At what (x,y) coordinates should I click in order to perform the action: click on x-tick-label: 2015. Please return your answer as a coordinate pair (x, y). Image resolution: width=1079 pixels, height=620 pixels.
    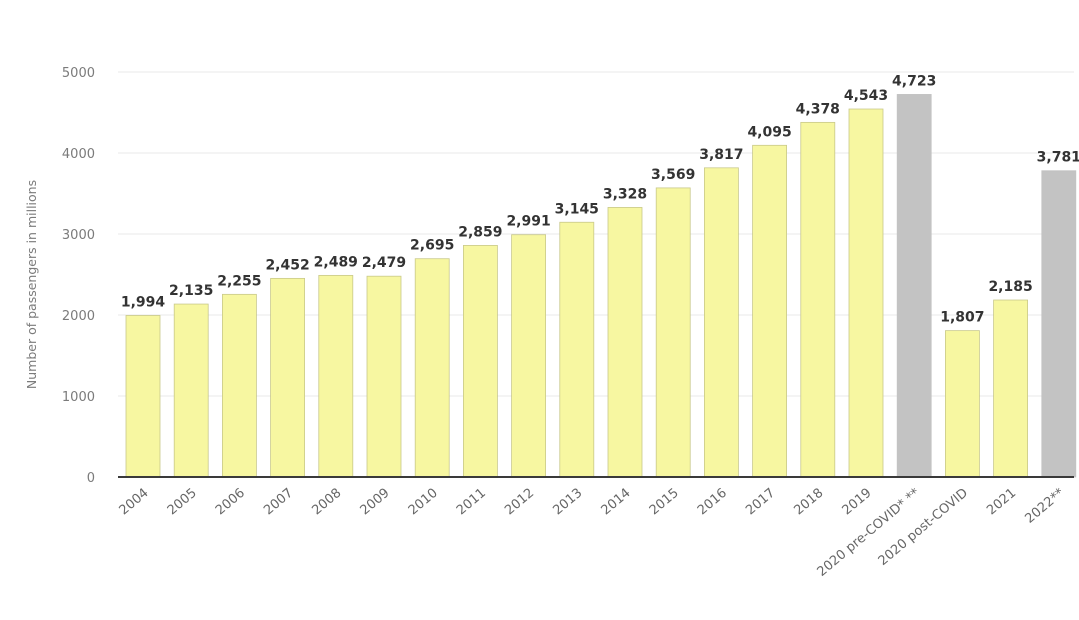
    Looking at the image, I should click on (664, 502).